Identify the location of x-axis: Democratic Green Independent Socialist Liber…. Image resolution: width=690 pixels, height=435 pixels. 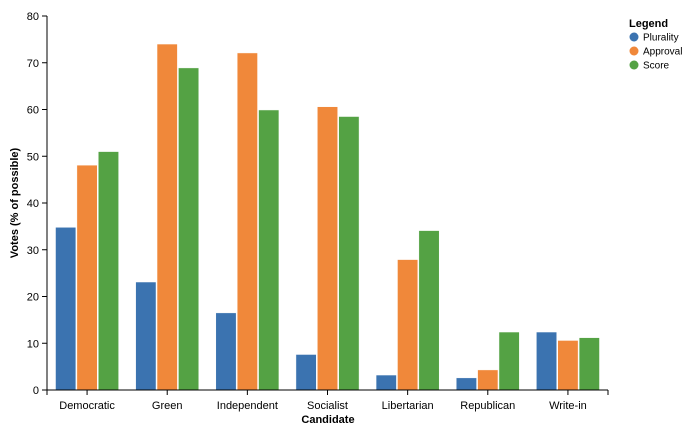
(327, 400).